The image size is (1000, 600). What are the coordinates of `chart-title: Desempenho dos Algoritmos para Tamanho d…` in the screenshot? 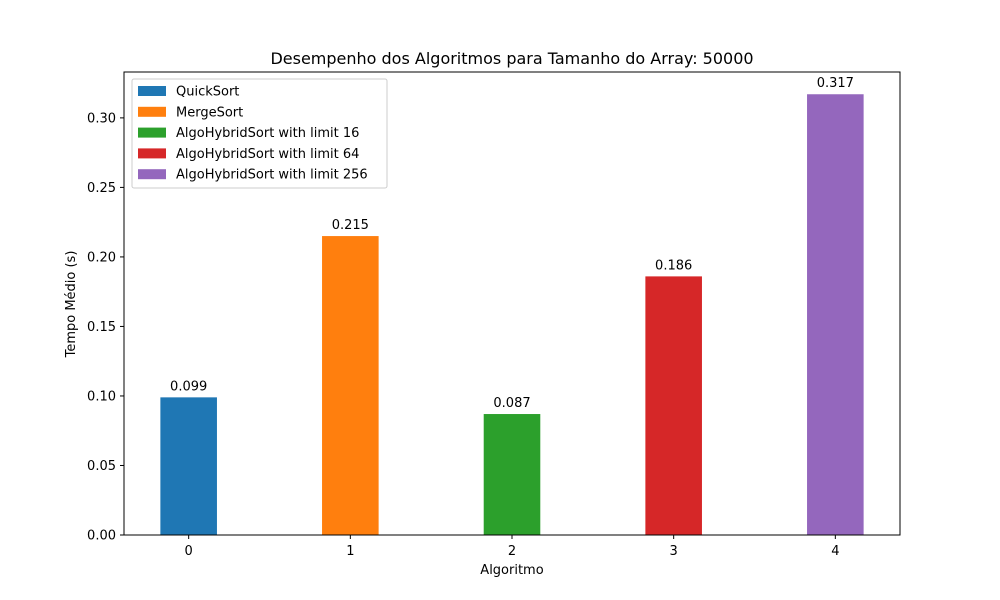 It's located at (511, 58).